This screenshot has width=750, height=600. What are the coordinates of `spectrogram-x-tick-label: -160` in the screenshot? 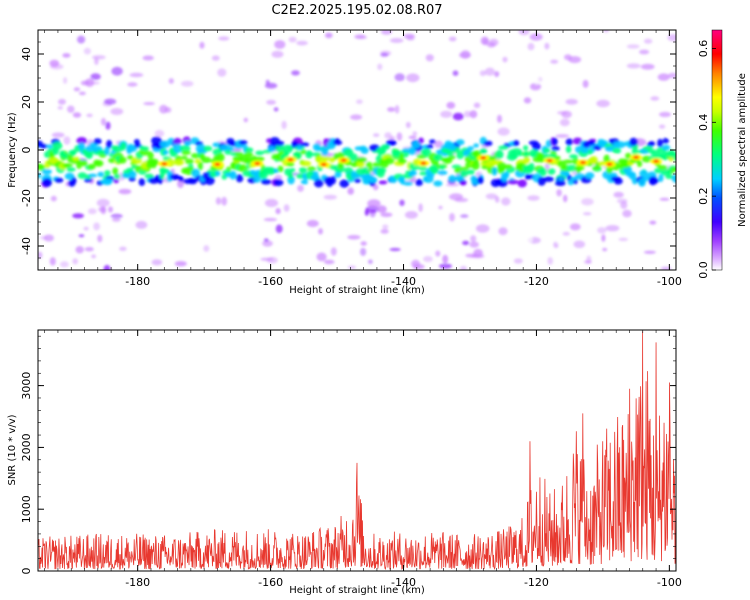 It's located at (270, 281).